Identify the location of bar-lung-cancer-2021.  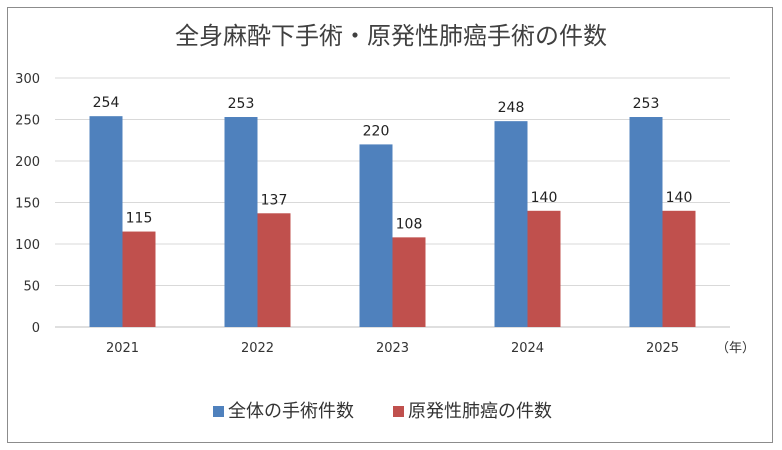
(139, 279).